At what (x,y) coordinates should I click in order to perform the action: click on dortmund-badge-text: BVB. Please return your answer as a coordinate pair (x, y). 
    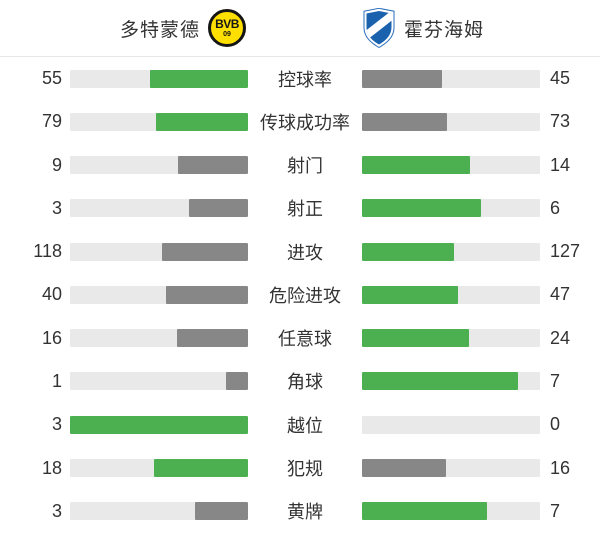
    Looking at the image, I should click on (227, 24).